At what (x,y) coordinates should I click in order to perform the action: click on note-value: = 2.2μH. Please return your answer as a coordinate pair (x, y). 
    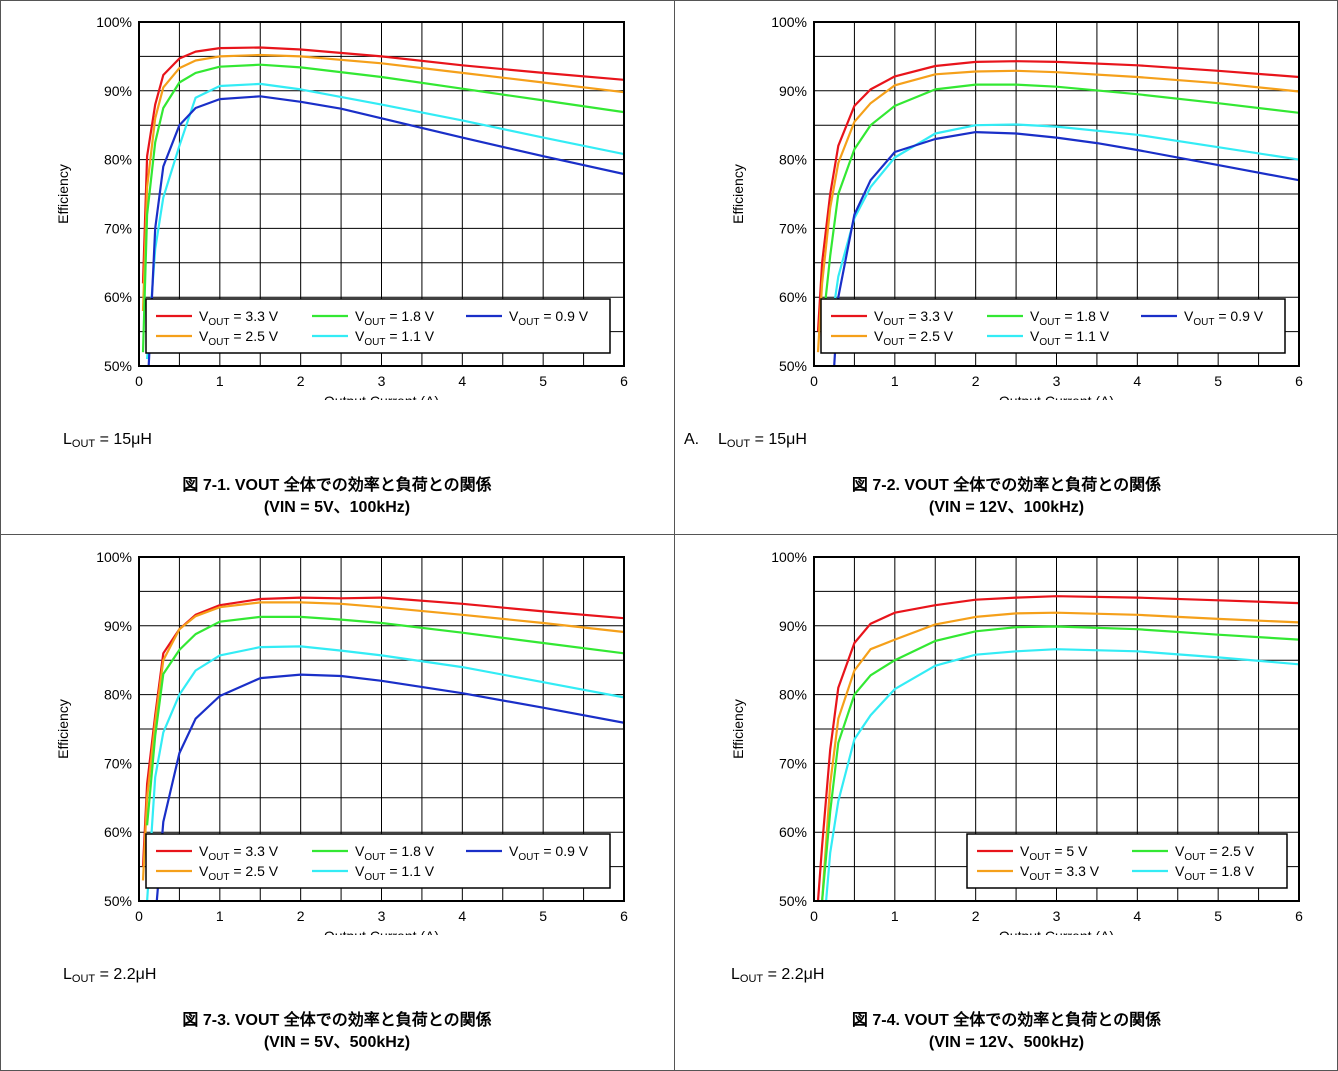
    Looking at the image, I should click on (126, 974).